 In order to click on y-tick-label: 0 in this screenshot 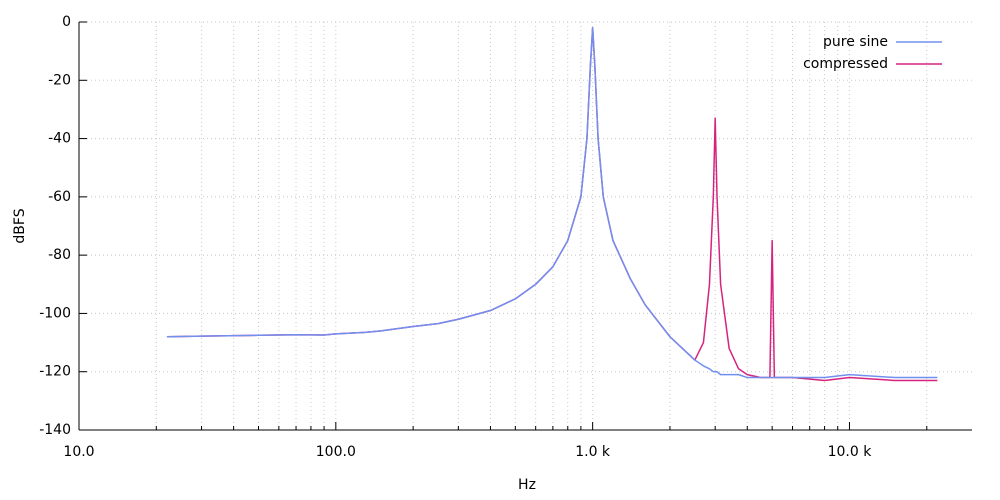, I will do `click(66, 22)`.